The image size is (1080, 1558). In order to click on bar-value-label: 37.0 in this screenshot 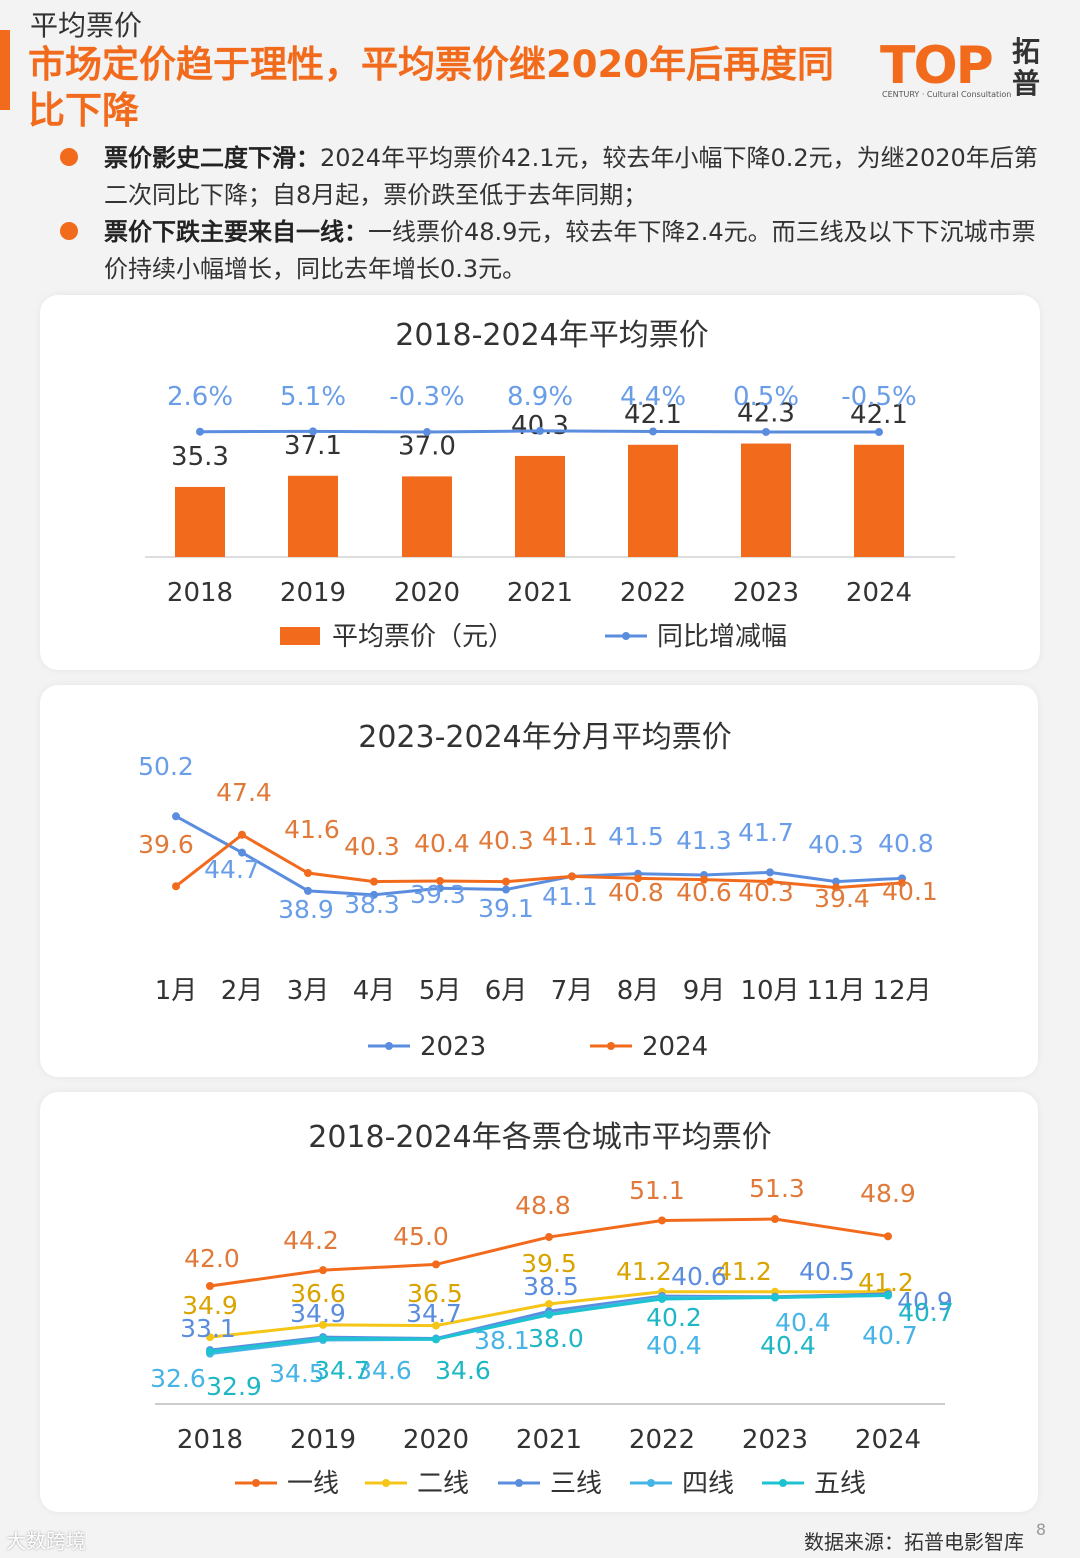, I will do `click(427, 446)`.